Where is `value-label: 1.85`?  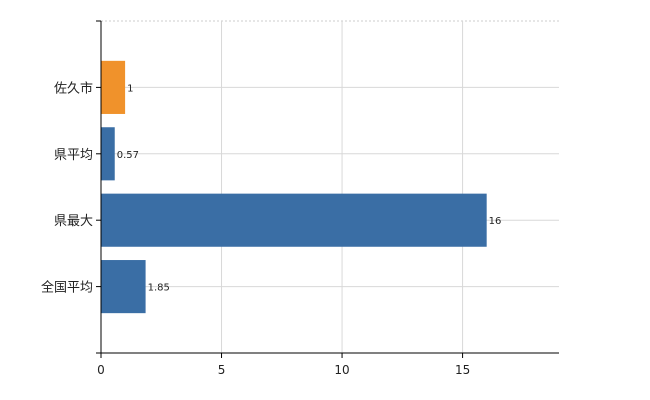 value-label: 1.85 is located at coordinates (159, 288).